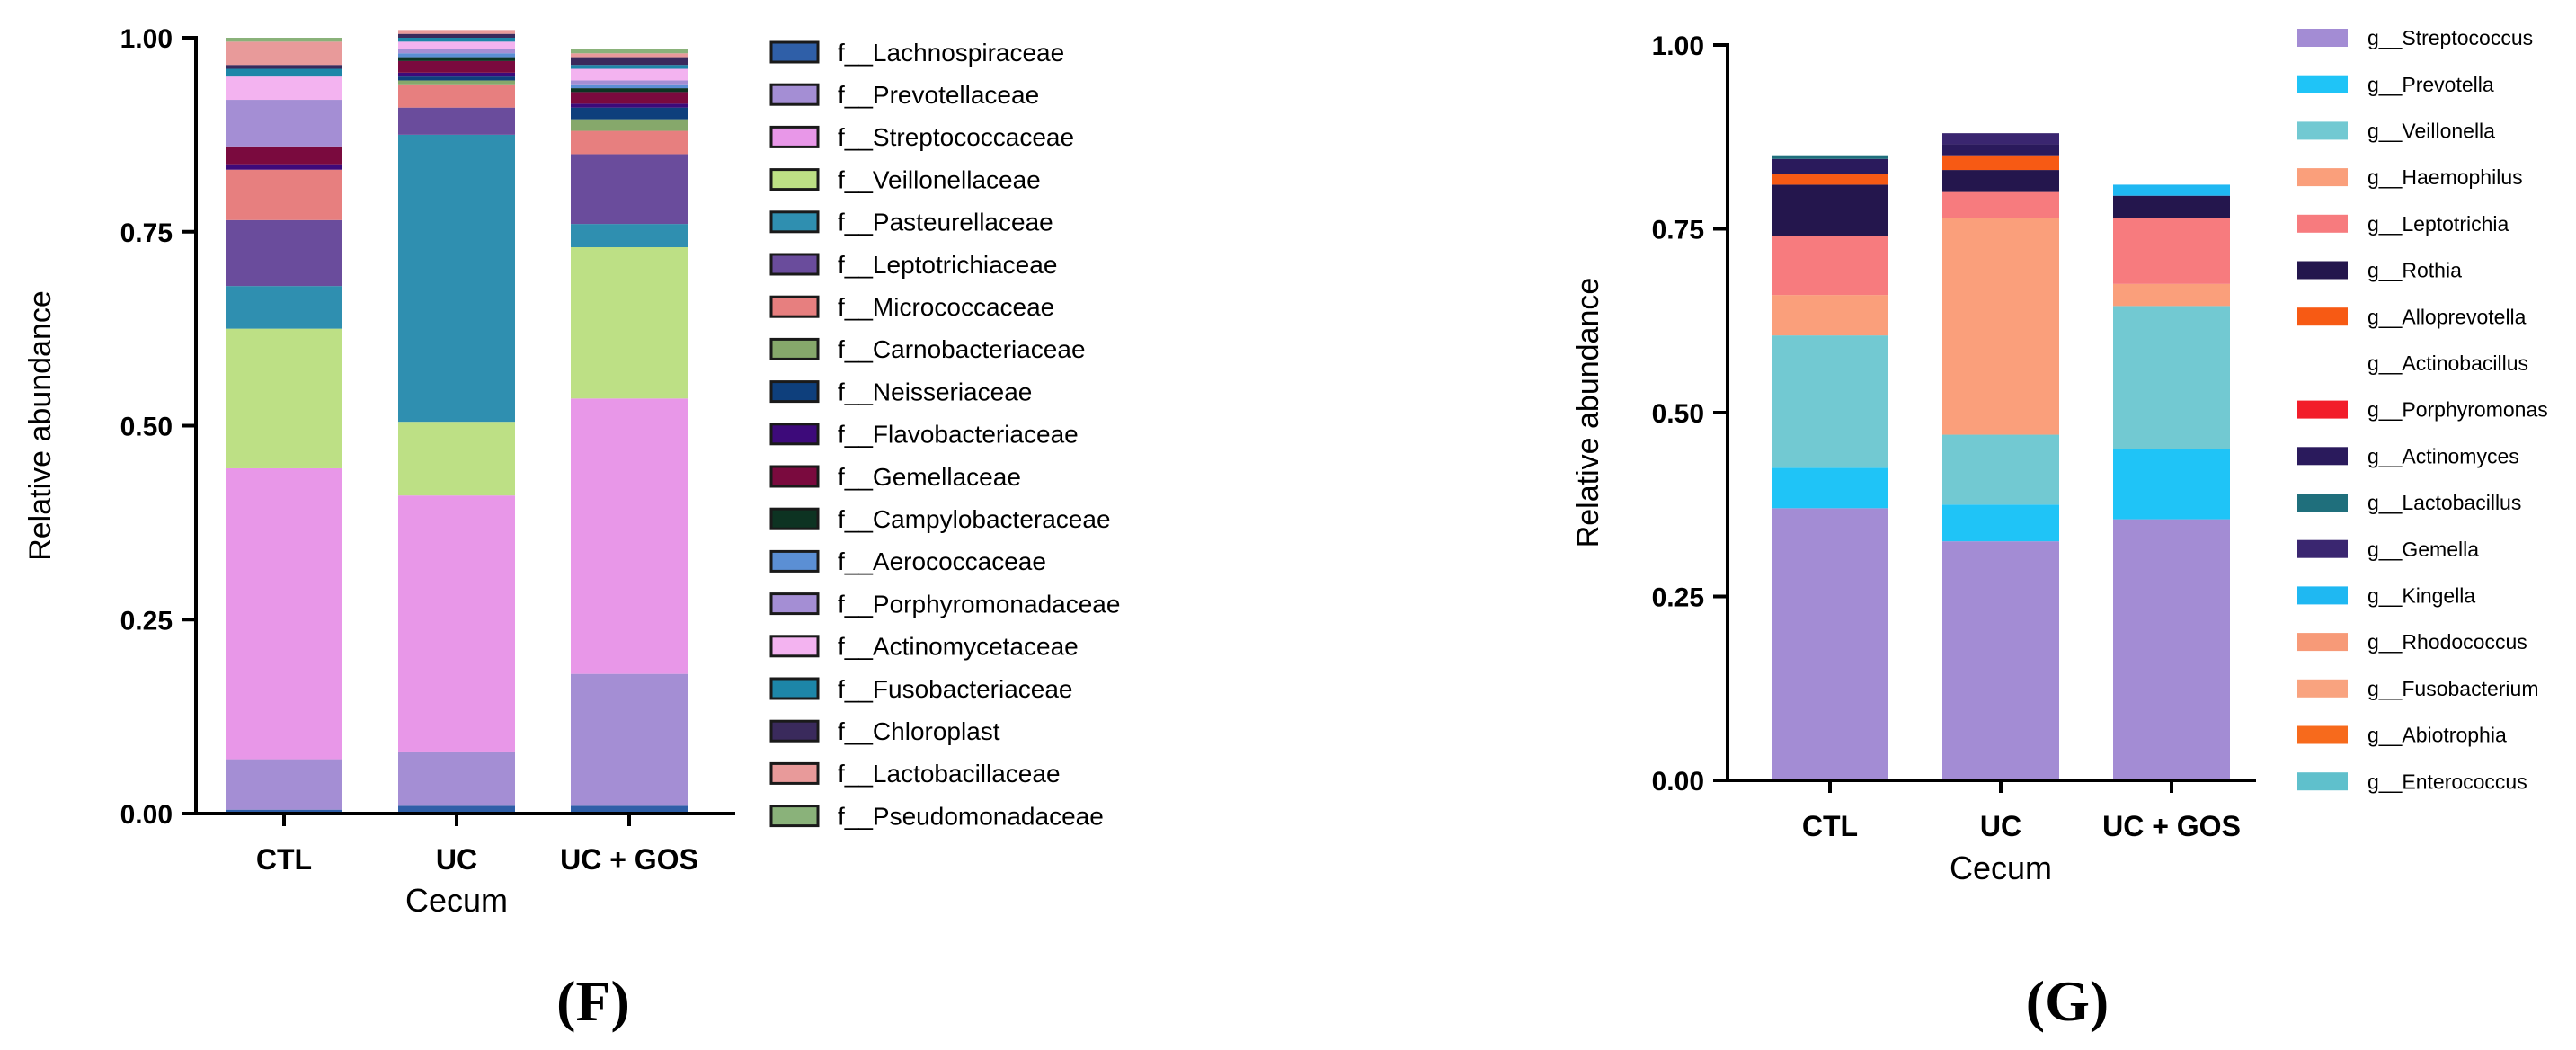 This screenshot has width=2576, height=1050. What do you see at coordinates (2412, 642) in the screenshot?
I see `legend-item: g__Rhodococcus` at bounding box center [2412, 642].